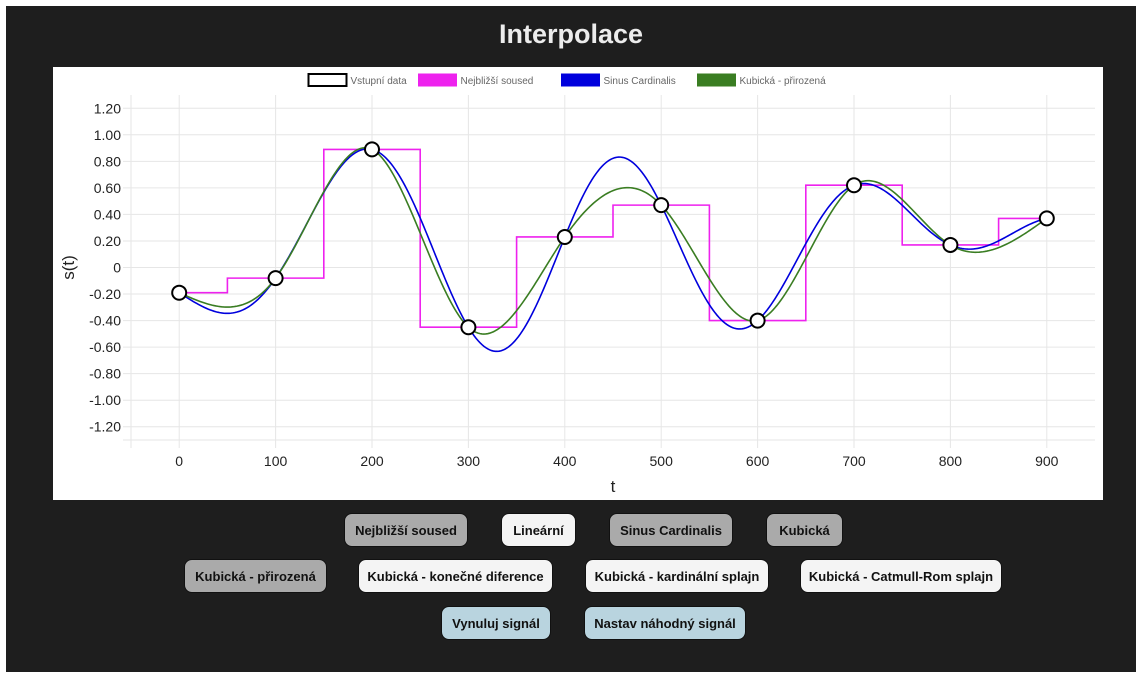  I want to click on sinc-button: Sinus Cardinalis, so click(671, 530).